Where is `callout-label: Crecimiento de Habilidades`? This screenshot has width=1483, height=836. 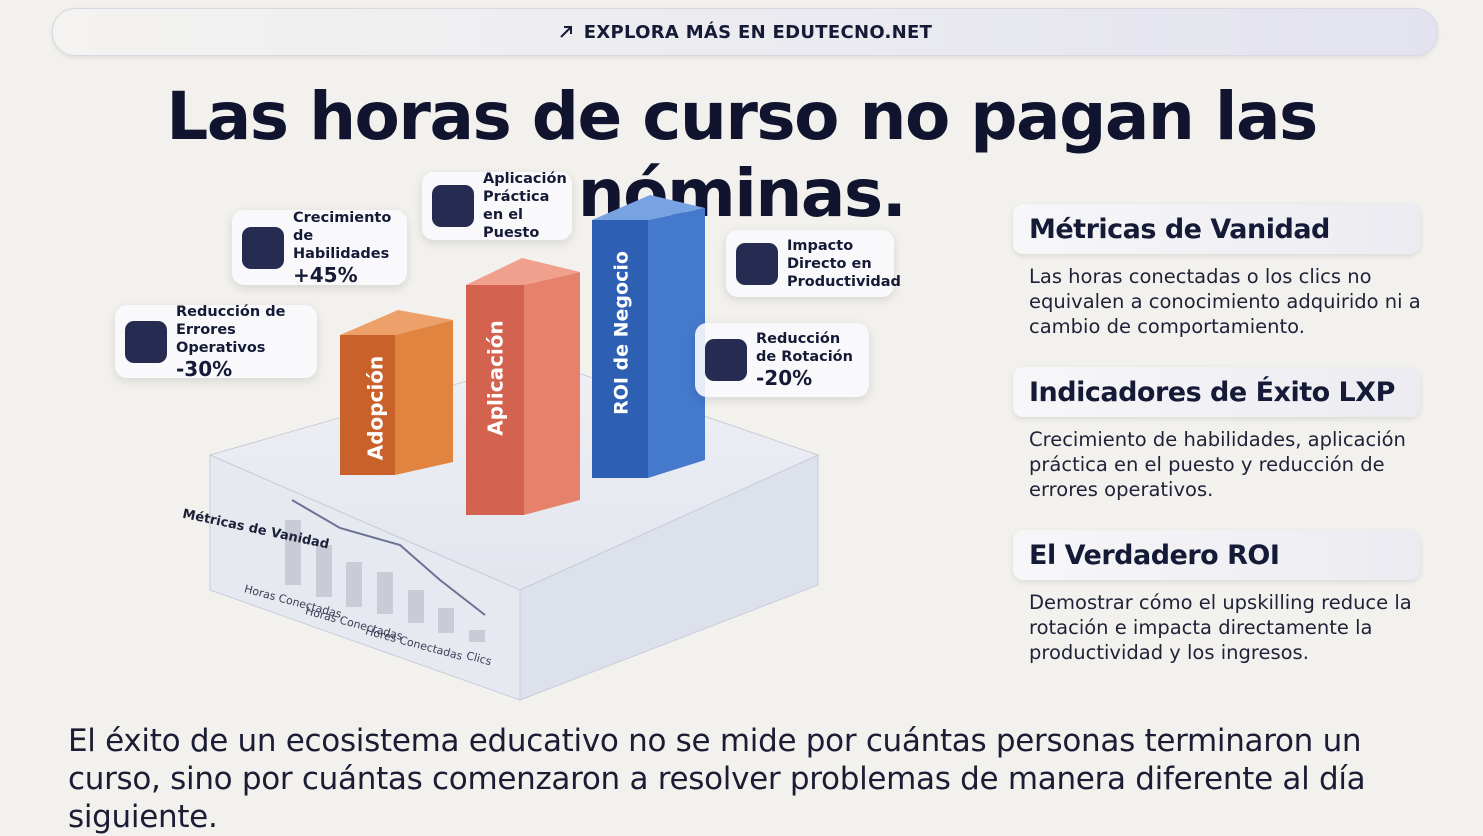 callout-label: Crecimiento de Habilidades is located at coordinates (342, 235).